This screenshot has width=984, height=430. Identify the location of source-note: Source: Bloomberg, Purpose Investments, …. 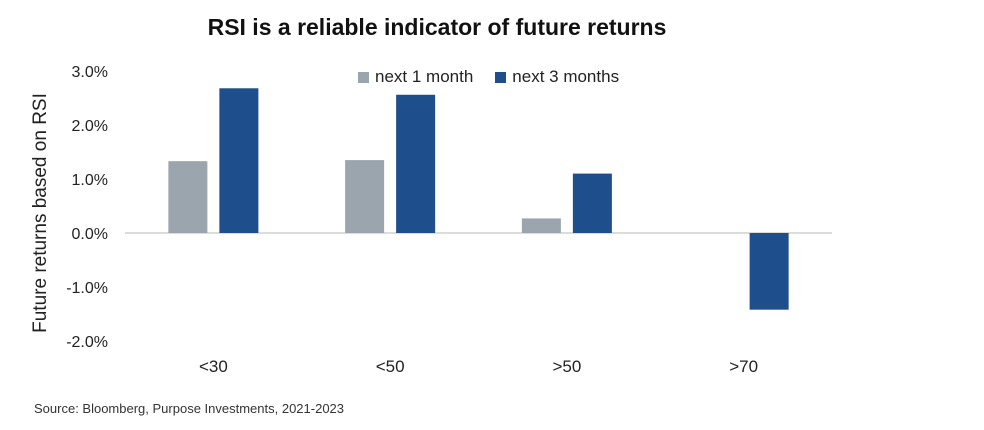
(189, 408).